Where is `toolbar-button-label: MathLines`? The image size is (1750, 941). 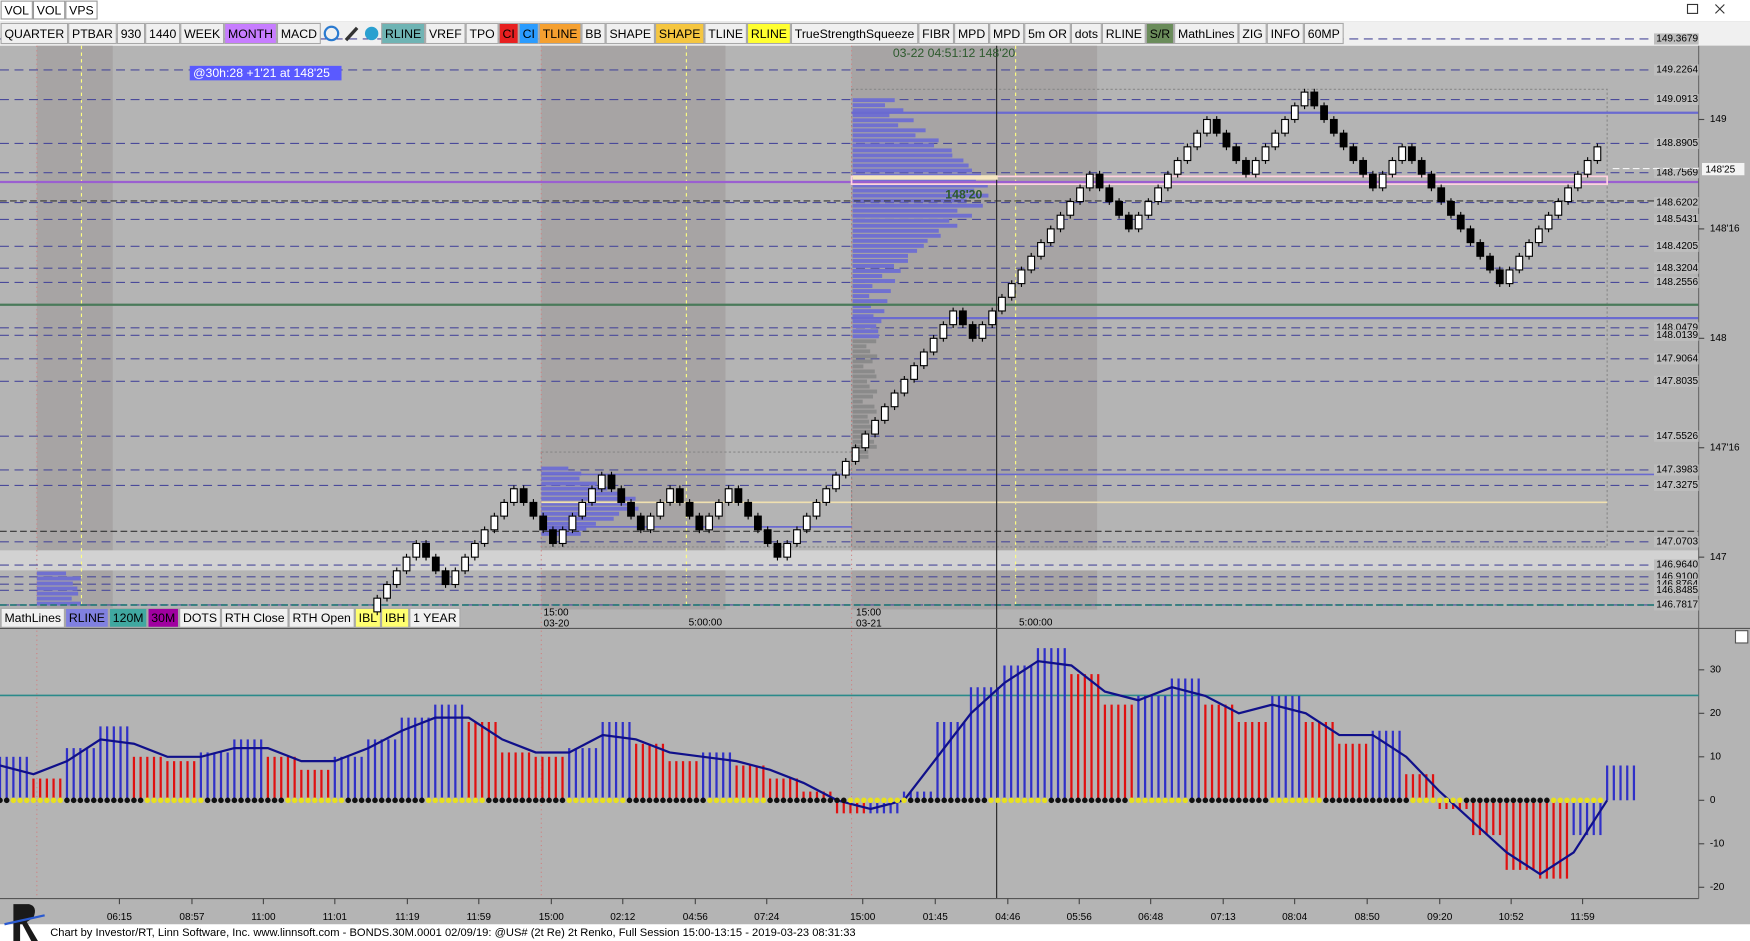
toolbar-button-label: MathLines is located at coordinates (32, 618).